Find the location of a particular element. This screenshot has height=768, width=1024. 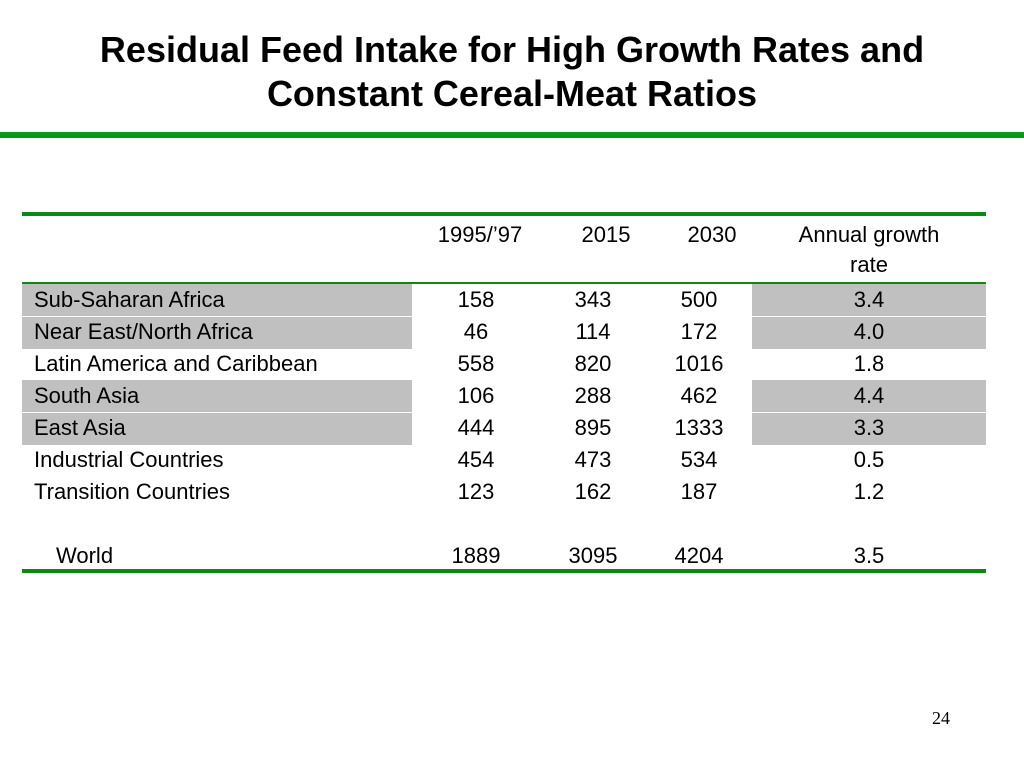

value-2030: 462 is located at coordinates (699, 395).